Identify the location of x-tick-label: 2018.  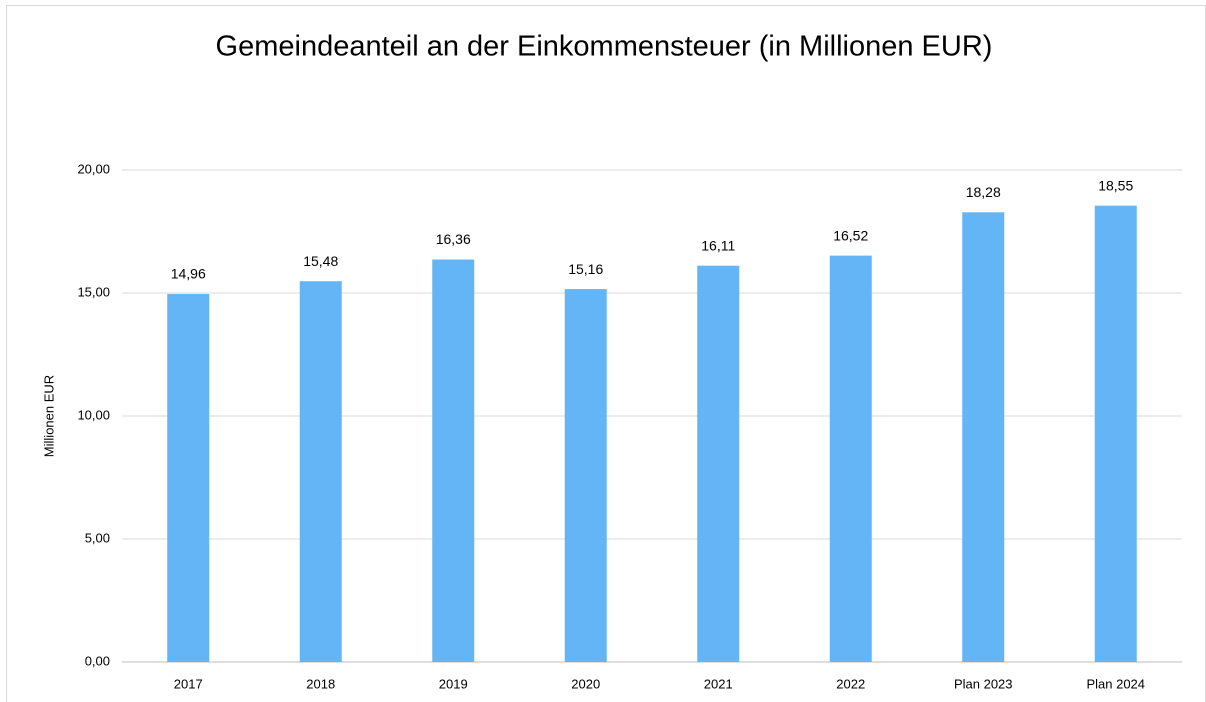
(320, 683).